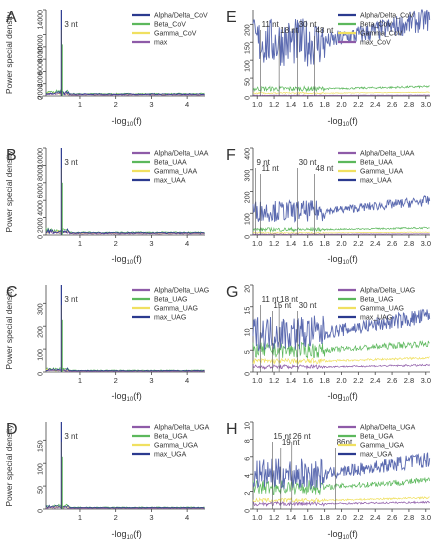  I want to click on y-tick-label: 6, so click(248, 459).